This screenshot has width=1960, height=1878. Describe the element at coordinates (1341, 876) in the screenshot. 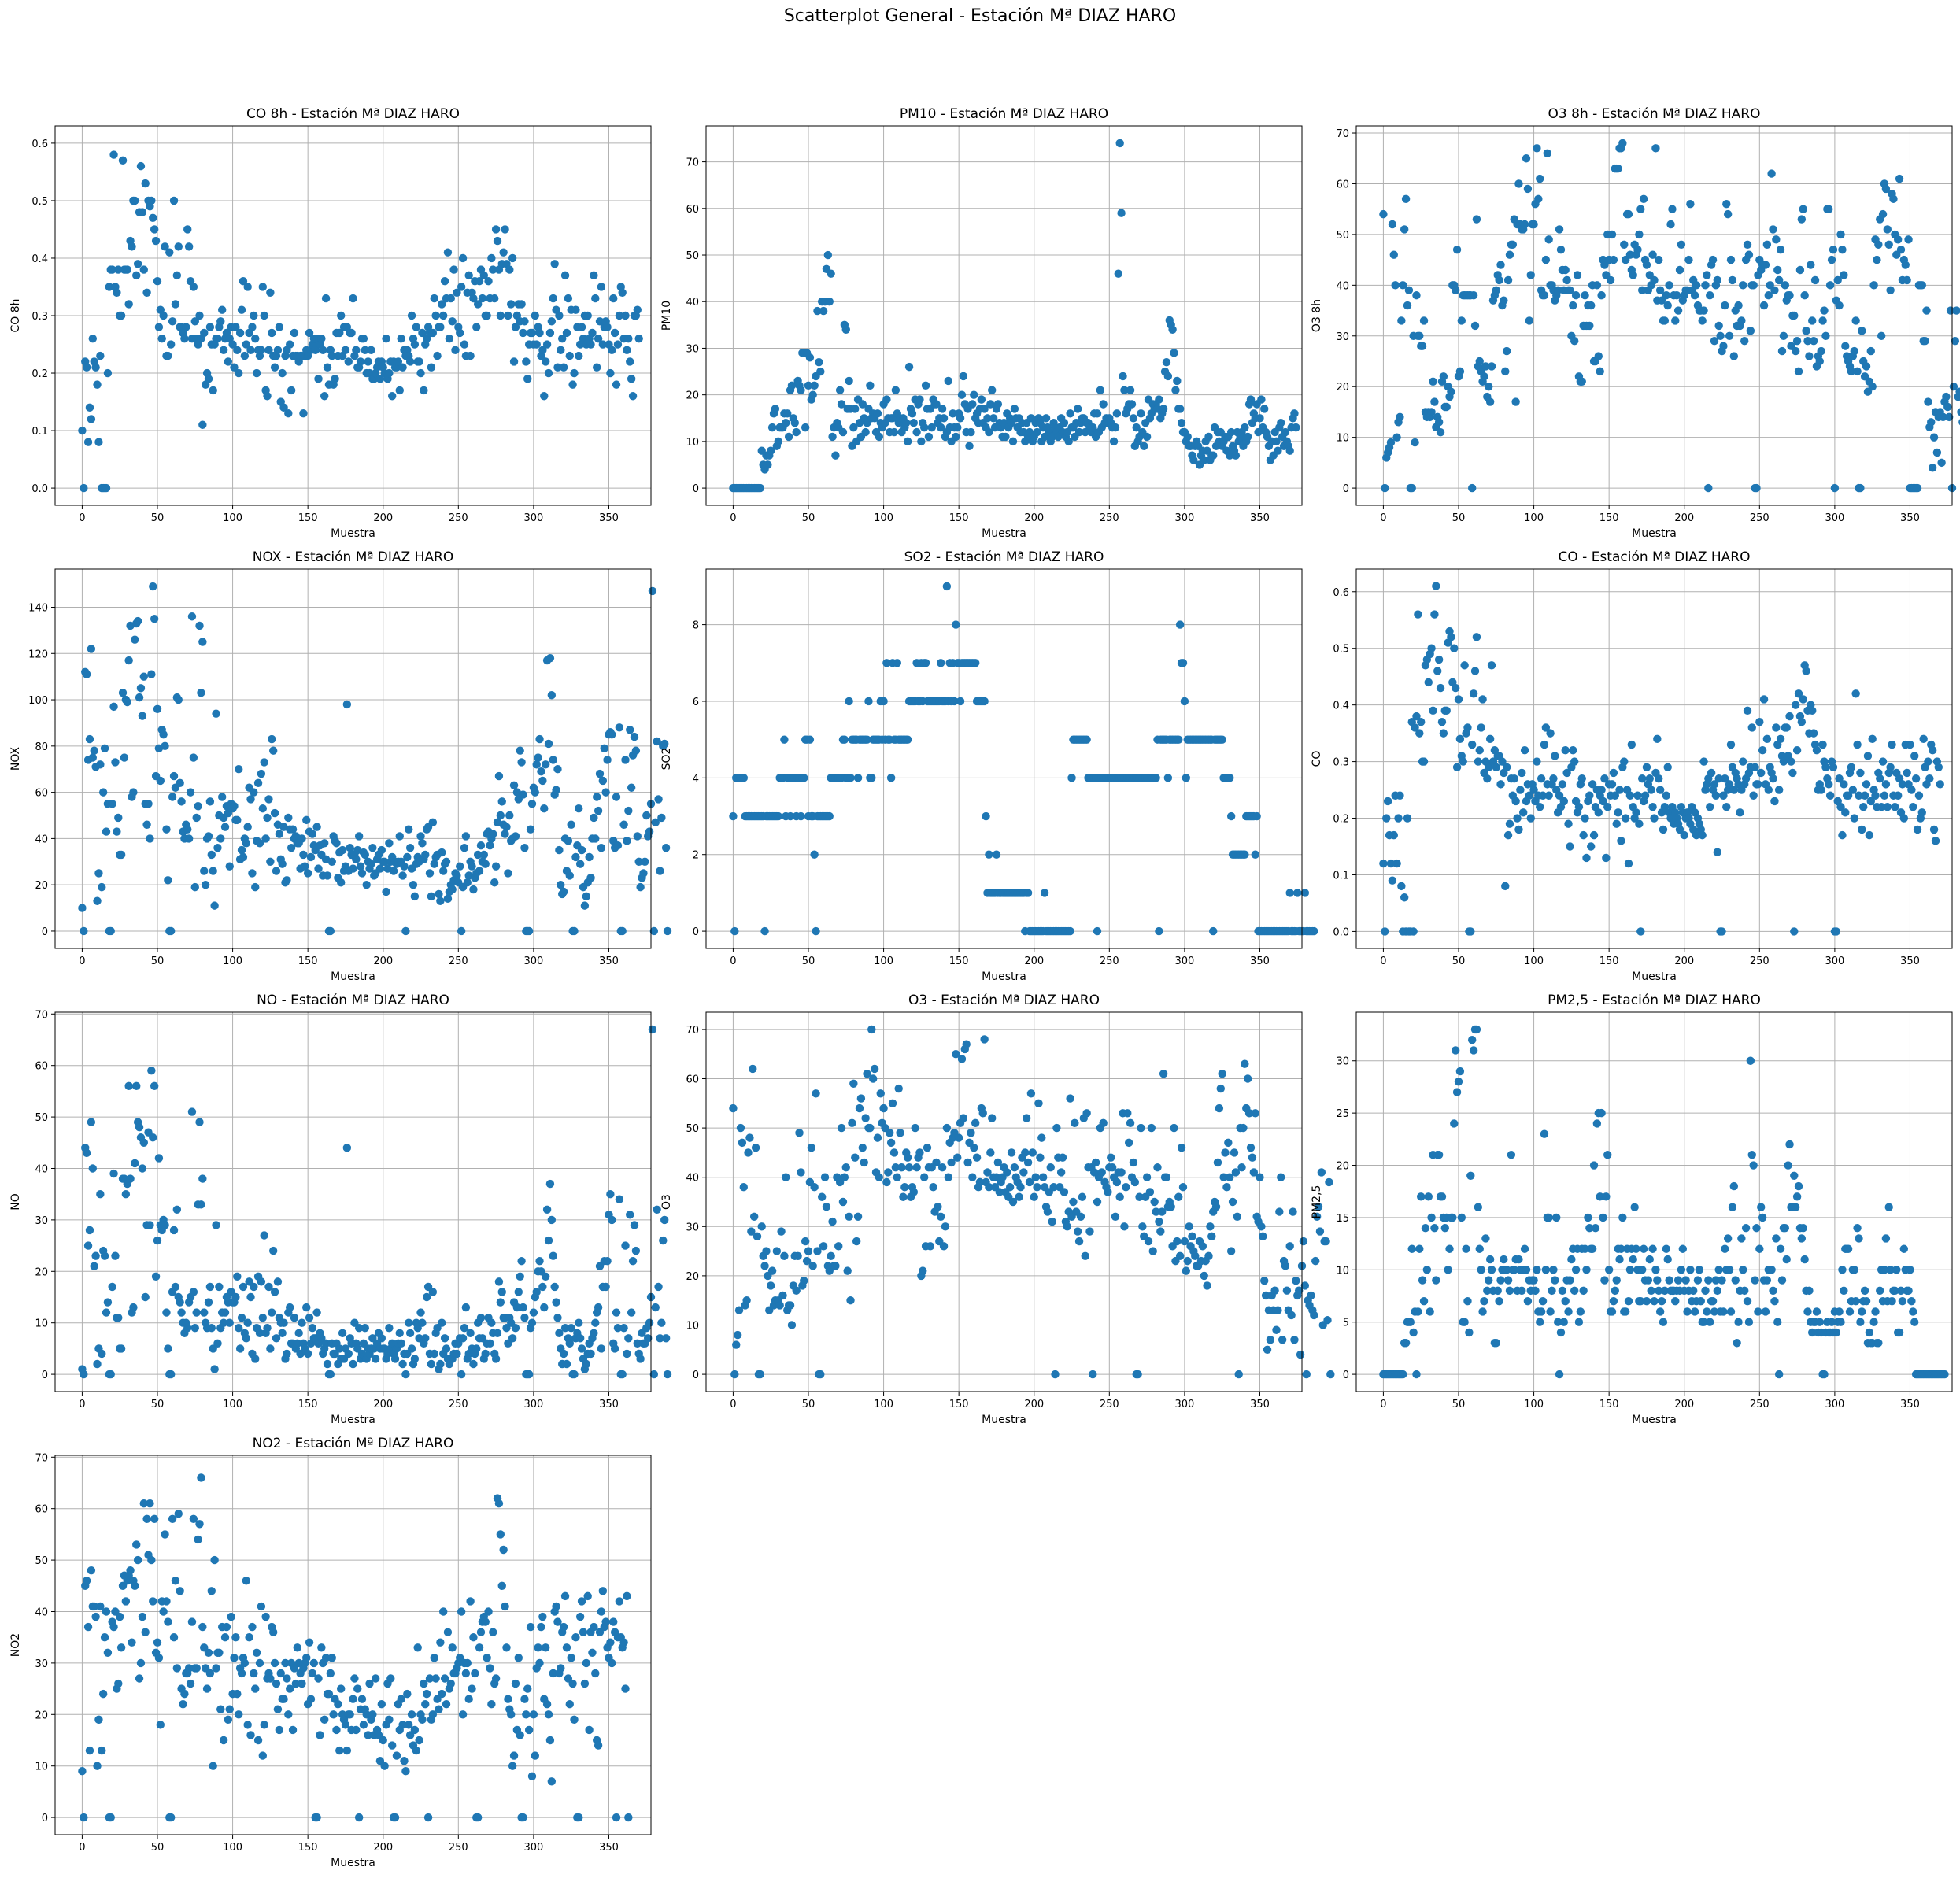

I see `y-tick-label: 0.1` at that location.